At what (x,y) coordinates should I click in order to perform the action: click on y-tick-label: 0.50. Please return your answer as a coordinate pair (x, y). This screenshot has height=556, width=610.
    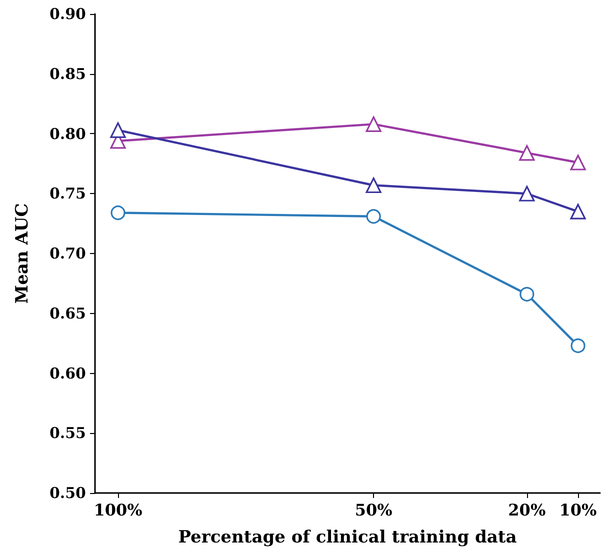
    Looking at the image, I should click on (67, 493).